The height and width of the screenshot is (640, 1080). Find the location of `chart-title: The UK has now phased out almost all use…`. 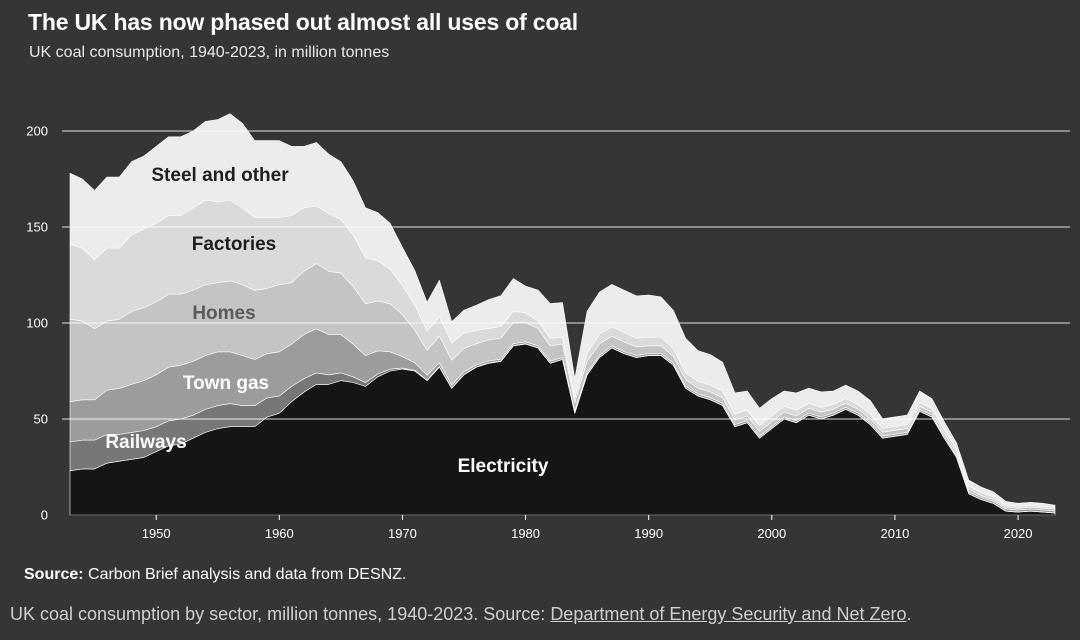

chart-title: The UK has now phased out almost all use… is located at coordinates (303, 22).